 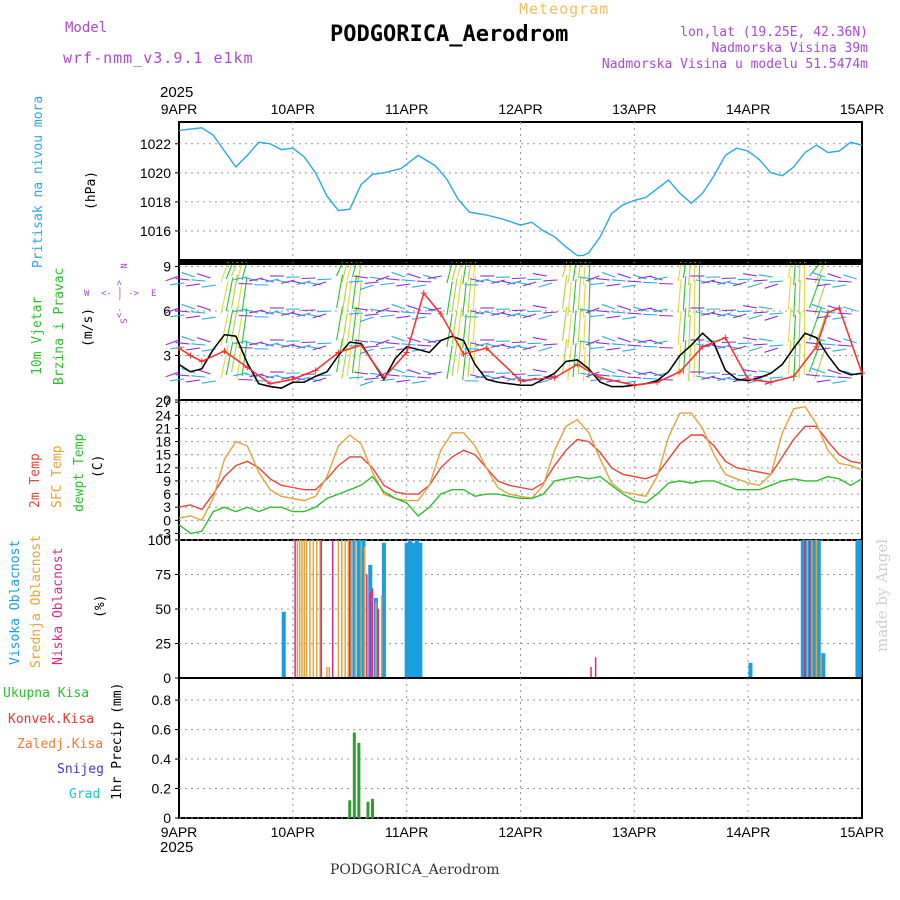 What do you see at coordinates (774, 32) in the screenshot?
I see `lonlat: lon,lat (19.25E, 42.36N)` at bounding box center [774, 32].